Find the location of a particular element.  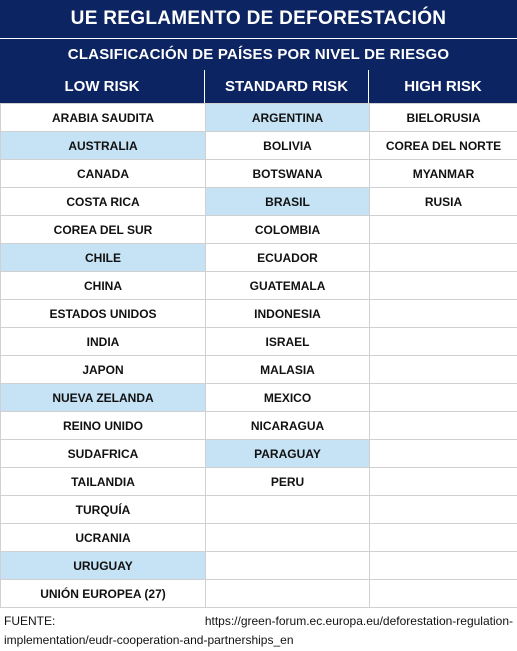

table-cell-standard-risk: BOTSWANA is located at coordinates (287, 173).